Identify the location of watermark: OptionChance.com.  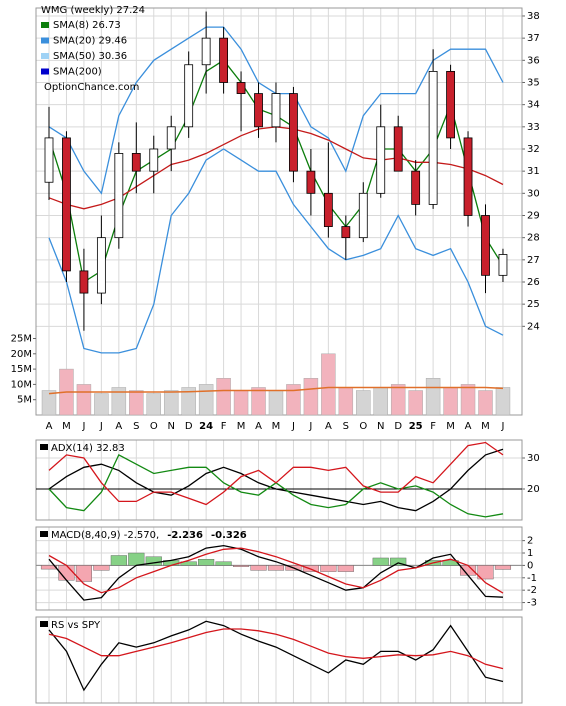
(91, 87).